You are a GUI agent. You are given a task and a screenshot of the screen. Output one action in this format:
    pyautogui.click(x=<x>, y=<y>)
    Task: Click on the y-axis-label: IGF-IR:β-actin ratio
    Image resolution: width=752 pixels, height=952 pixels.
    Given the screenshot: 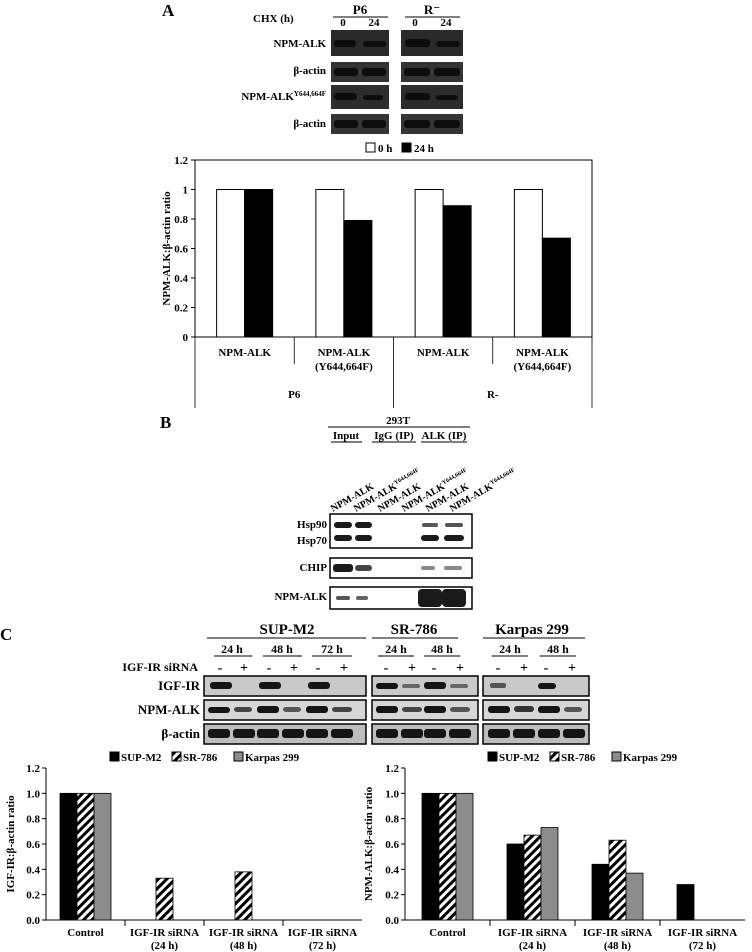 What is the action you would take?
    pyautogui.click(x=11, y=844)
    